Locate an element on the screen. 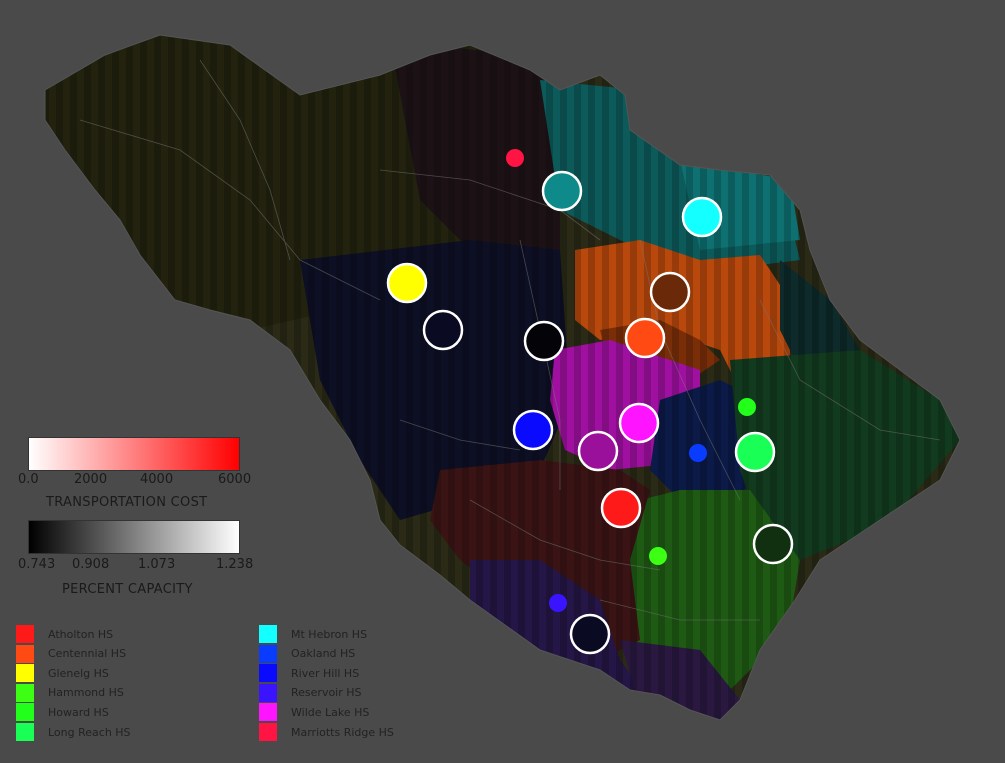 The height and width of the screenshot is (763, 1005). legend-label: Atholton HS is located at coordinates (81, 634).